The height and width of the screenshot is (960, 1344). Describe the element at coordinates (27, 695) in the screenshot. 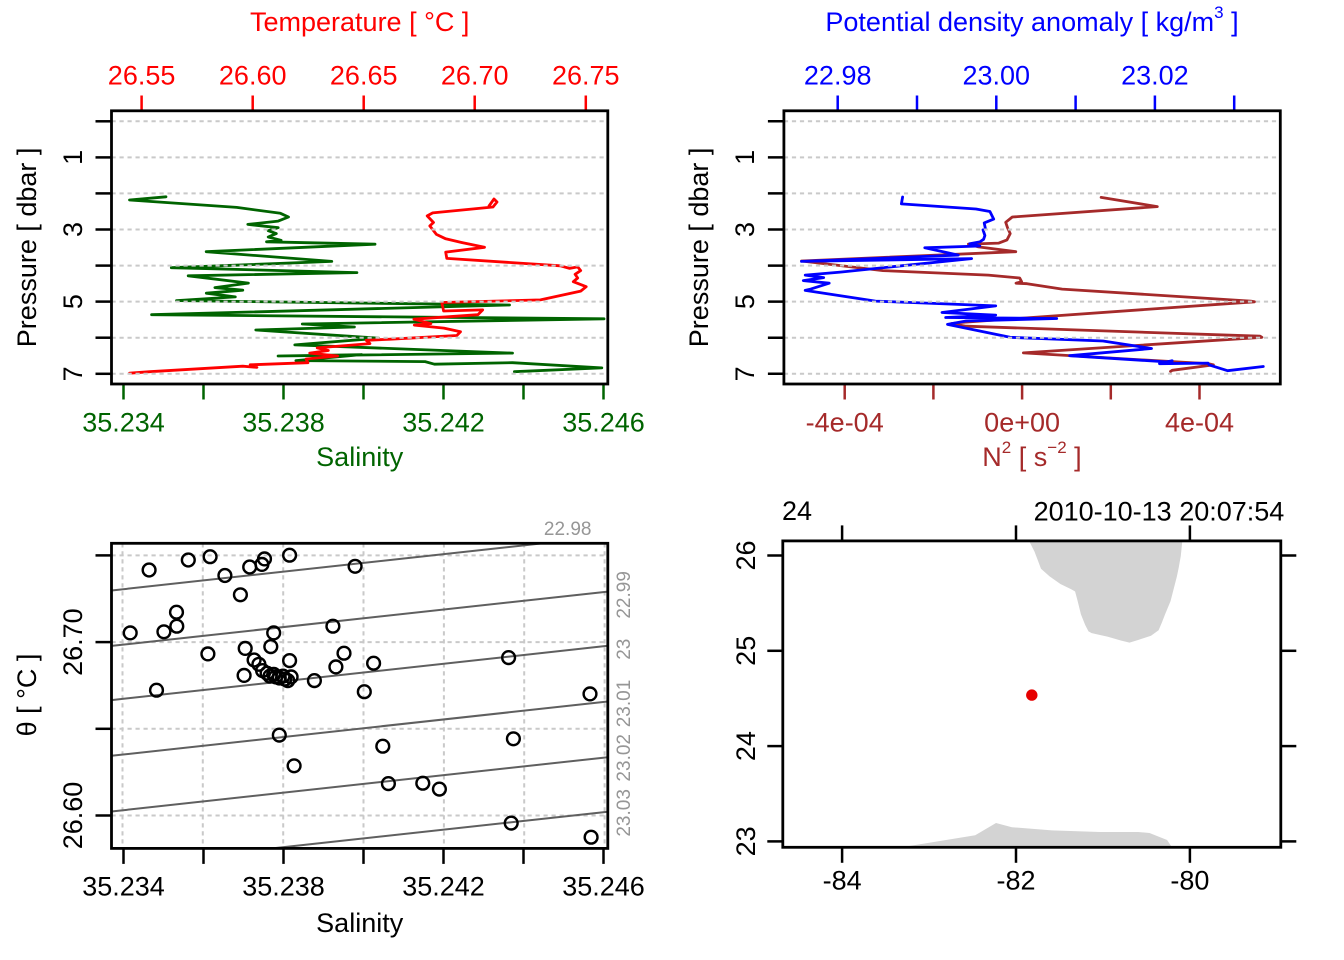

I see `svg-text: θ [ °C ]` at that location.